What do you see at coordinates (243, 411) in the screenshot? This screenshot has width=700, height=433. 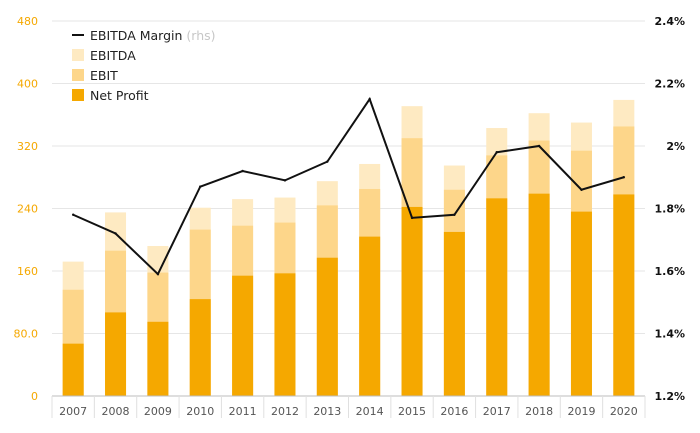 I see `x-tick-label: 2011` at bounding box center [243, 411].